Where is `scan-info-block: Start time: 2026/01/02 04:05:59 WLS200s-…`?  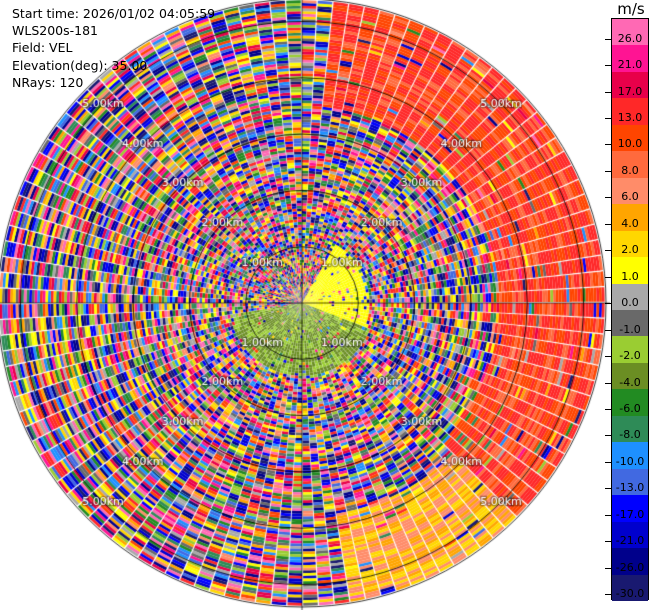
scan-info-block: Start time: 2026/01/02 04:05:59 WLS200s-… is located at coordinates (113, 48).